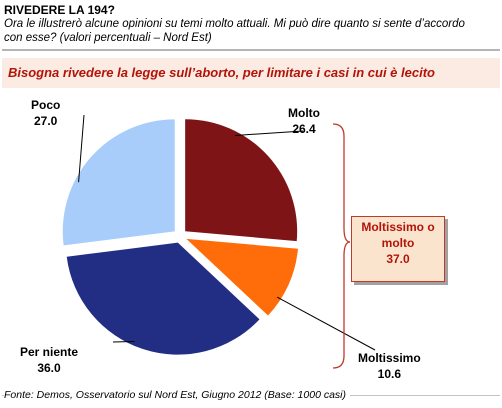 This screenshot has height=408, width=502. What do you see at coordinates (341, 246) in the screenshot?
I see `summary-brace` at bounding box center [341, 246].